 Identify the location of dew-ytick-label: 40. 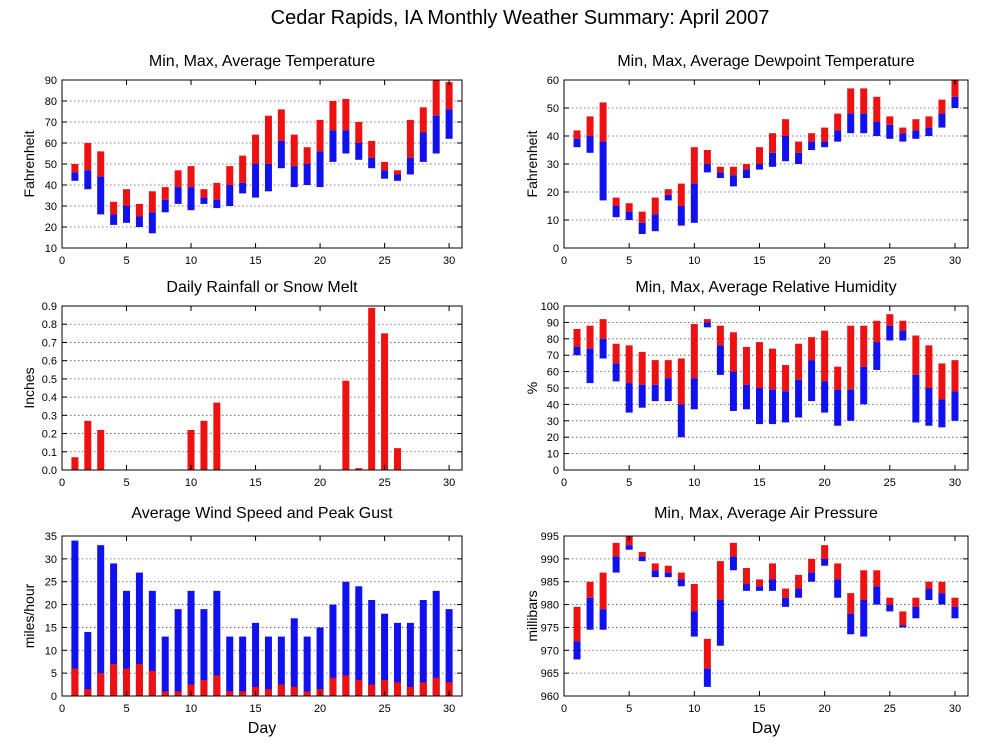
(553, 137).